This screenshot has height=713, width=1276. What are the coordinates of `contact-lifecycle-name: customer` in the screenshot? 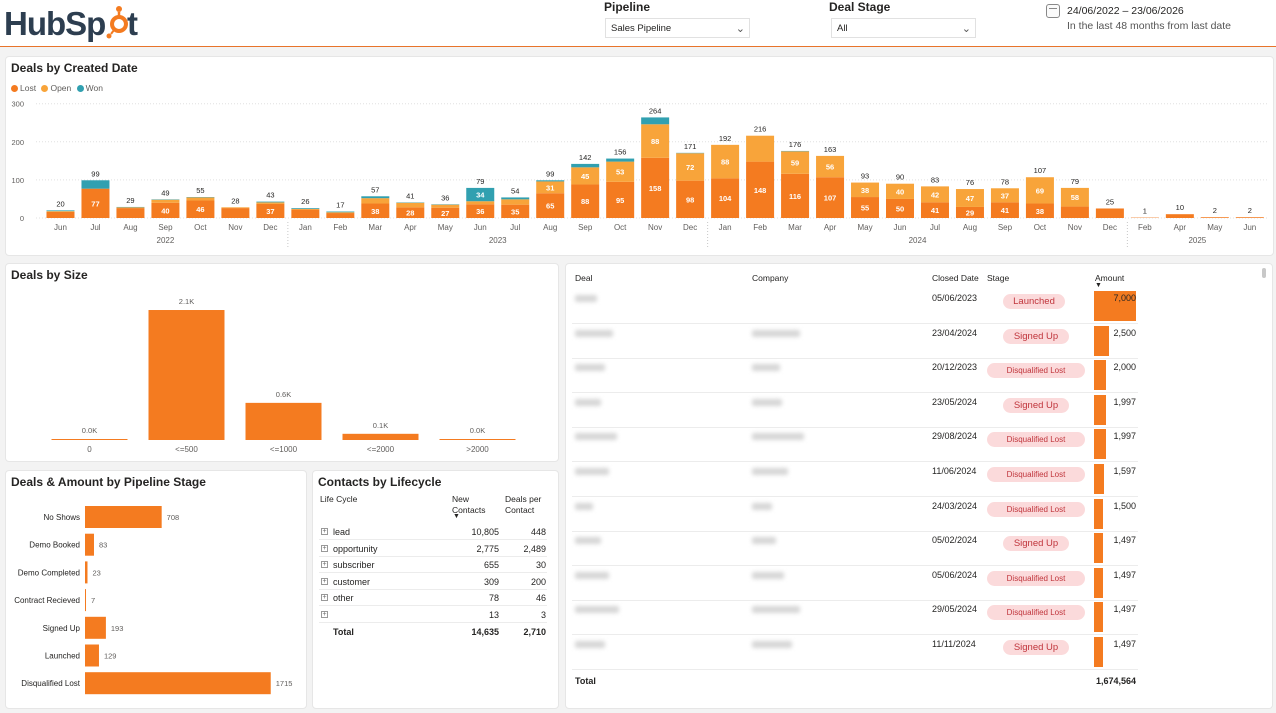 It's located at (352, 581).